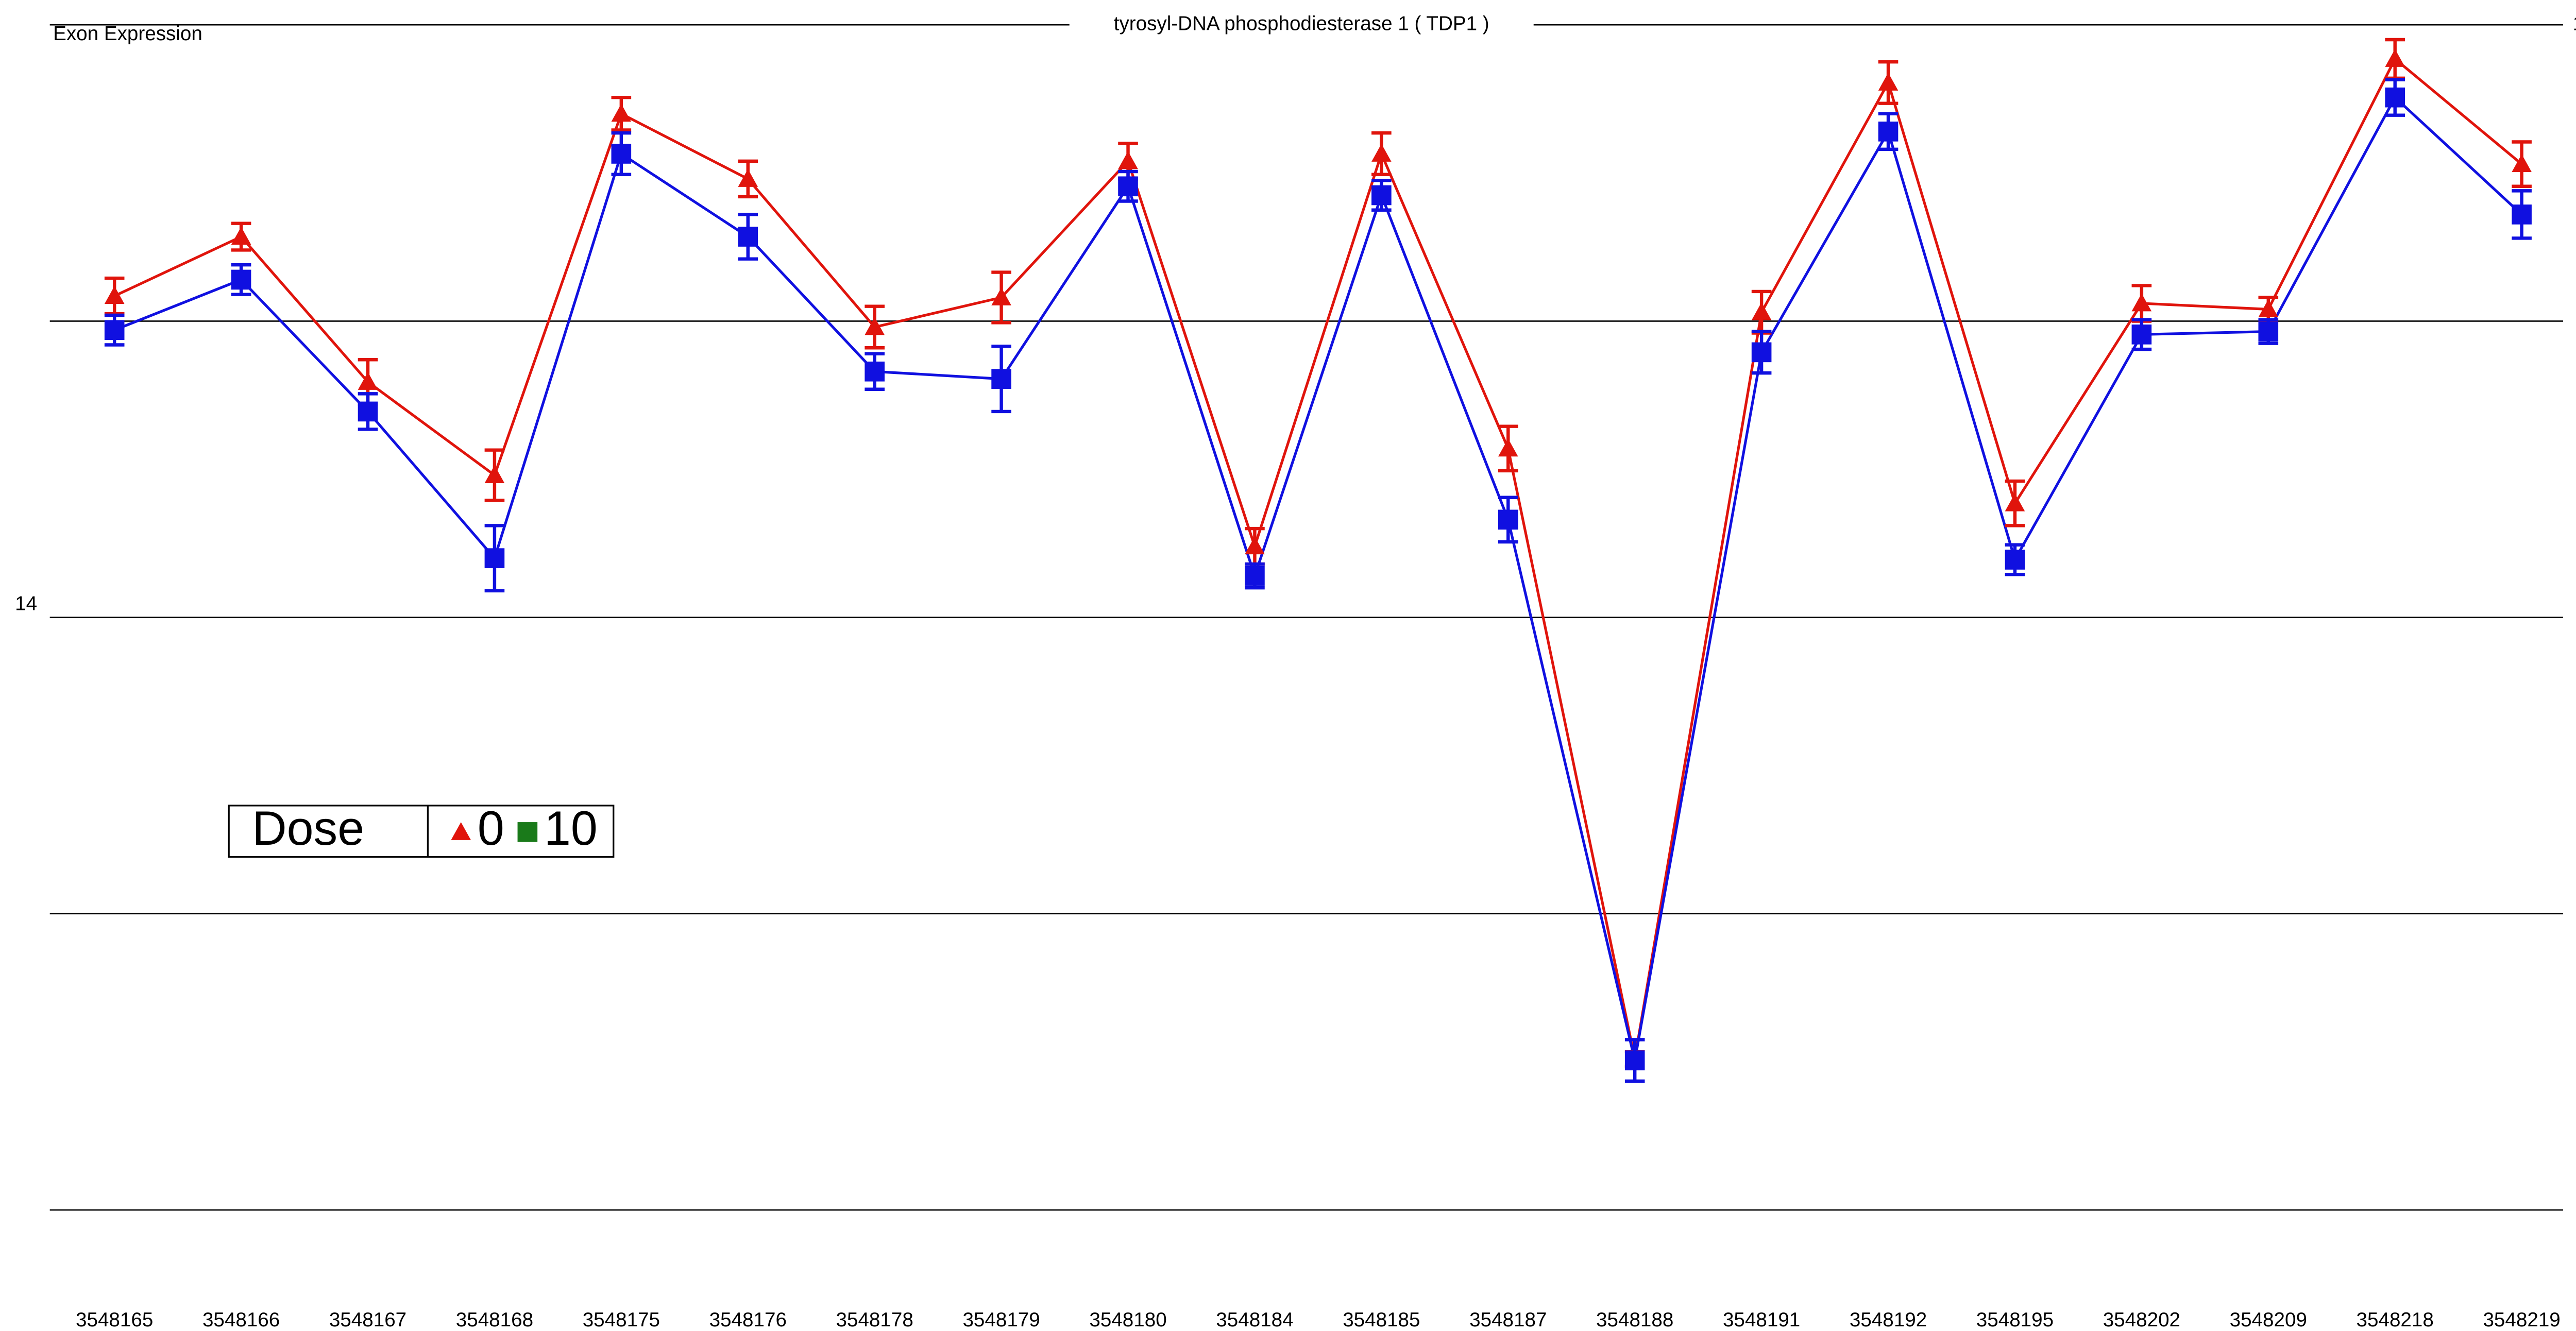 The image size is (2576, 1331). What do you see at coordinates (1254, 1320) in the screenshot?
I see `x-tick-label: 3548184` at bounding box center [1254, 1320].